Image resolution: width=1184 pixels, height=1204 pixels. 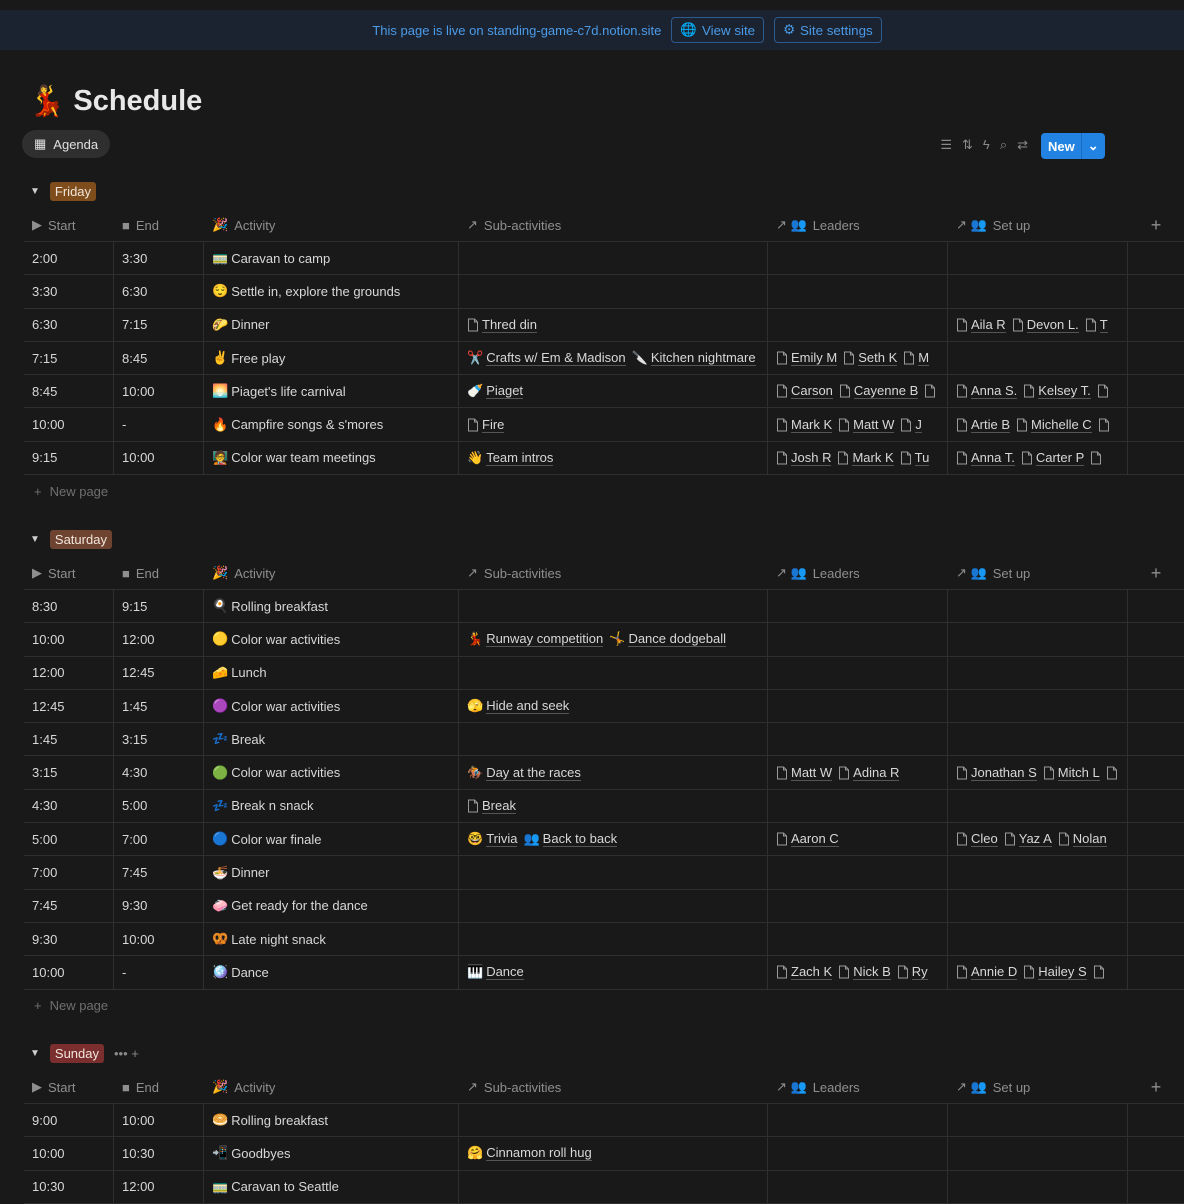 What do you see at coordinates (159, 639) in the screenshot?
I see `end-cell: 12:00` at bounding box center [159, 639].